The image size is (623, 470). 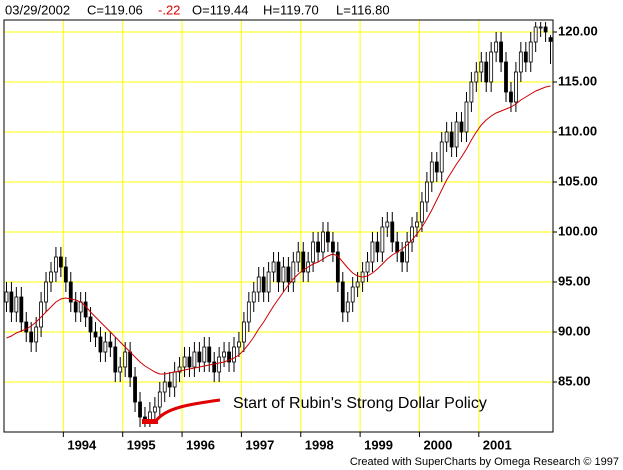 I want to click on header-change: -.22, so click(x=169, y=9).